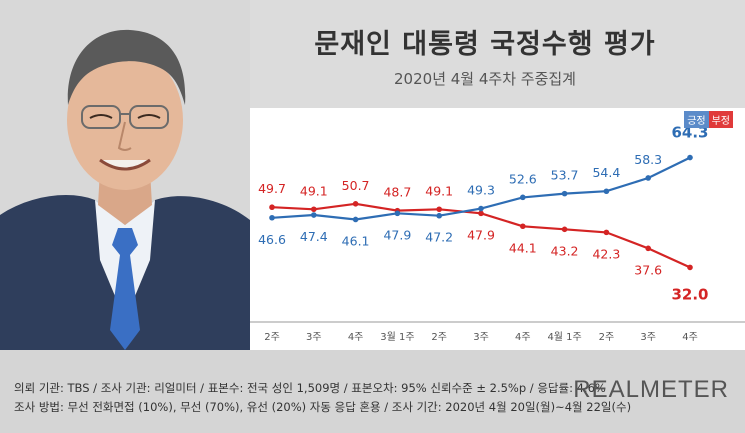 Image resolution: width=745 pixels, height=433 pixels. Describe the element at coordinates (523, 247) in the screenshot. I see `negative-value-label: 44.1` at that location.